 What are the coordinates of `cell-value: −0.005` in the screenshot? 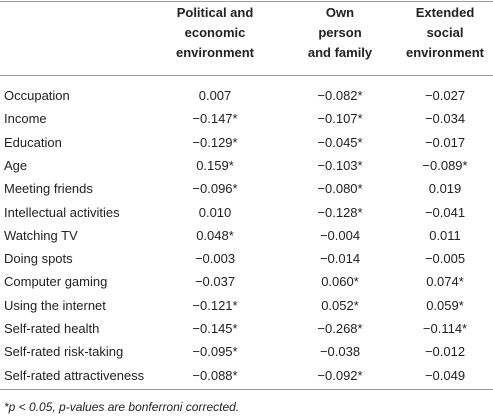 It's located at (445, 259).